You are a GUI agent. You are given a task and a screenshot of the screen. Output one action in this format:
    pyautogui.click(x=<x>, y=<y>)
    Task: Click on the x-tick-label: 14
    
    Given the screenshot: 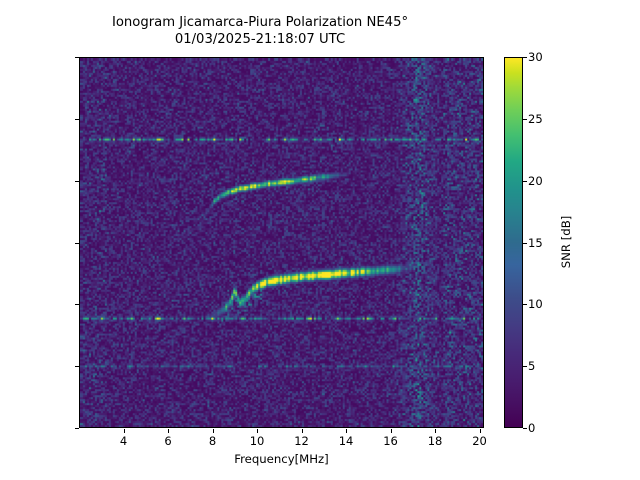 What is the action you would take?
    pyautogui.click(x=346, y=441)
    